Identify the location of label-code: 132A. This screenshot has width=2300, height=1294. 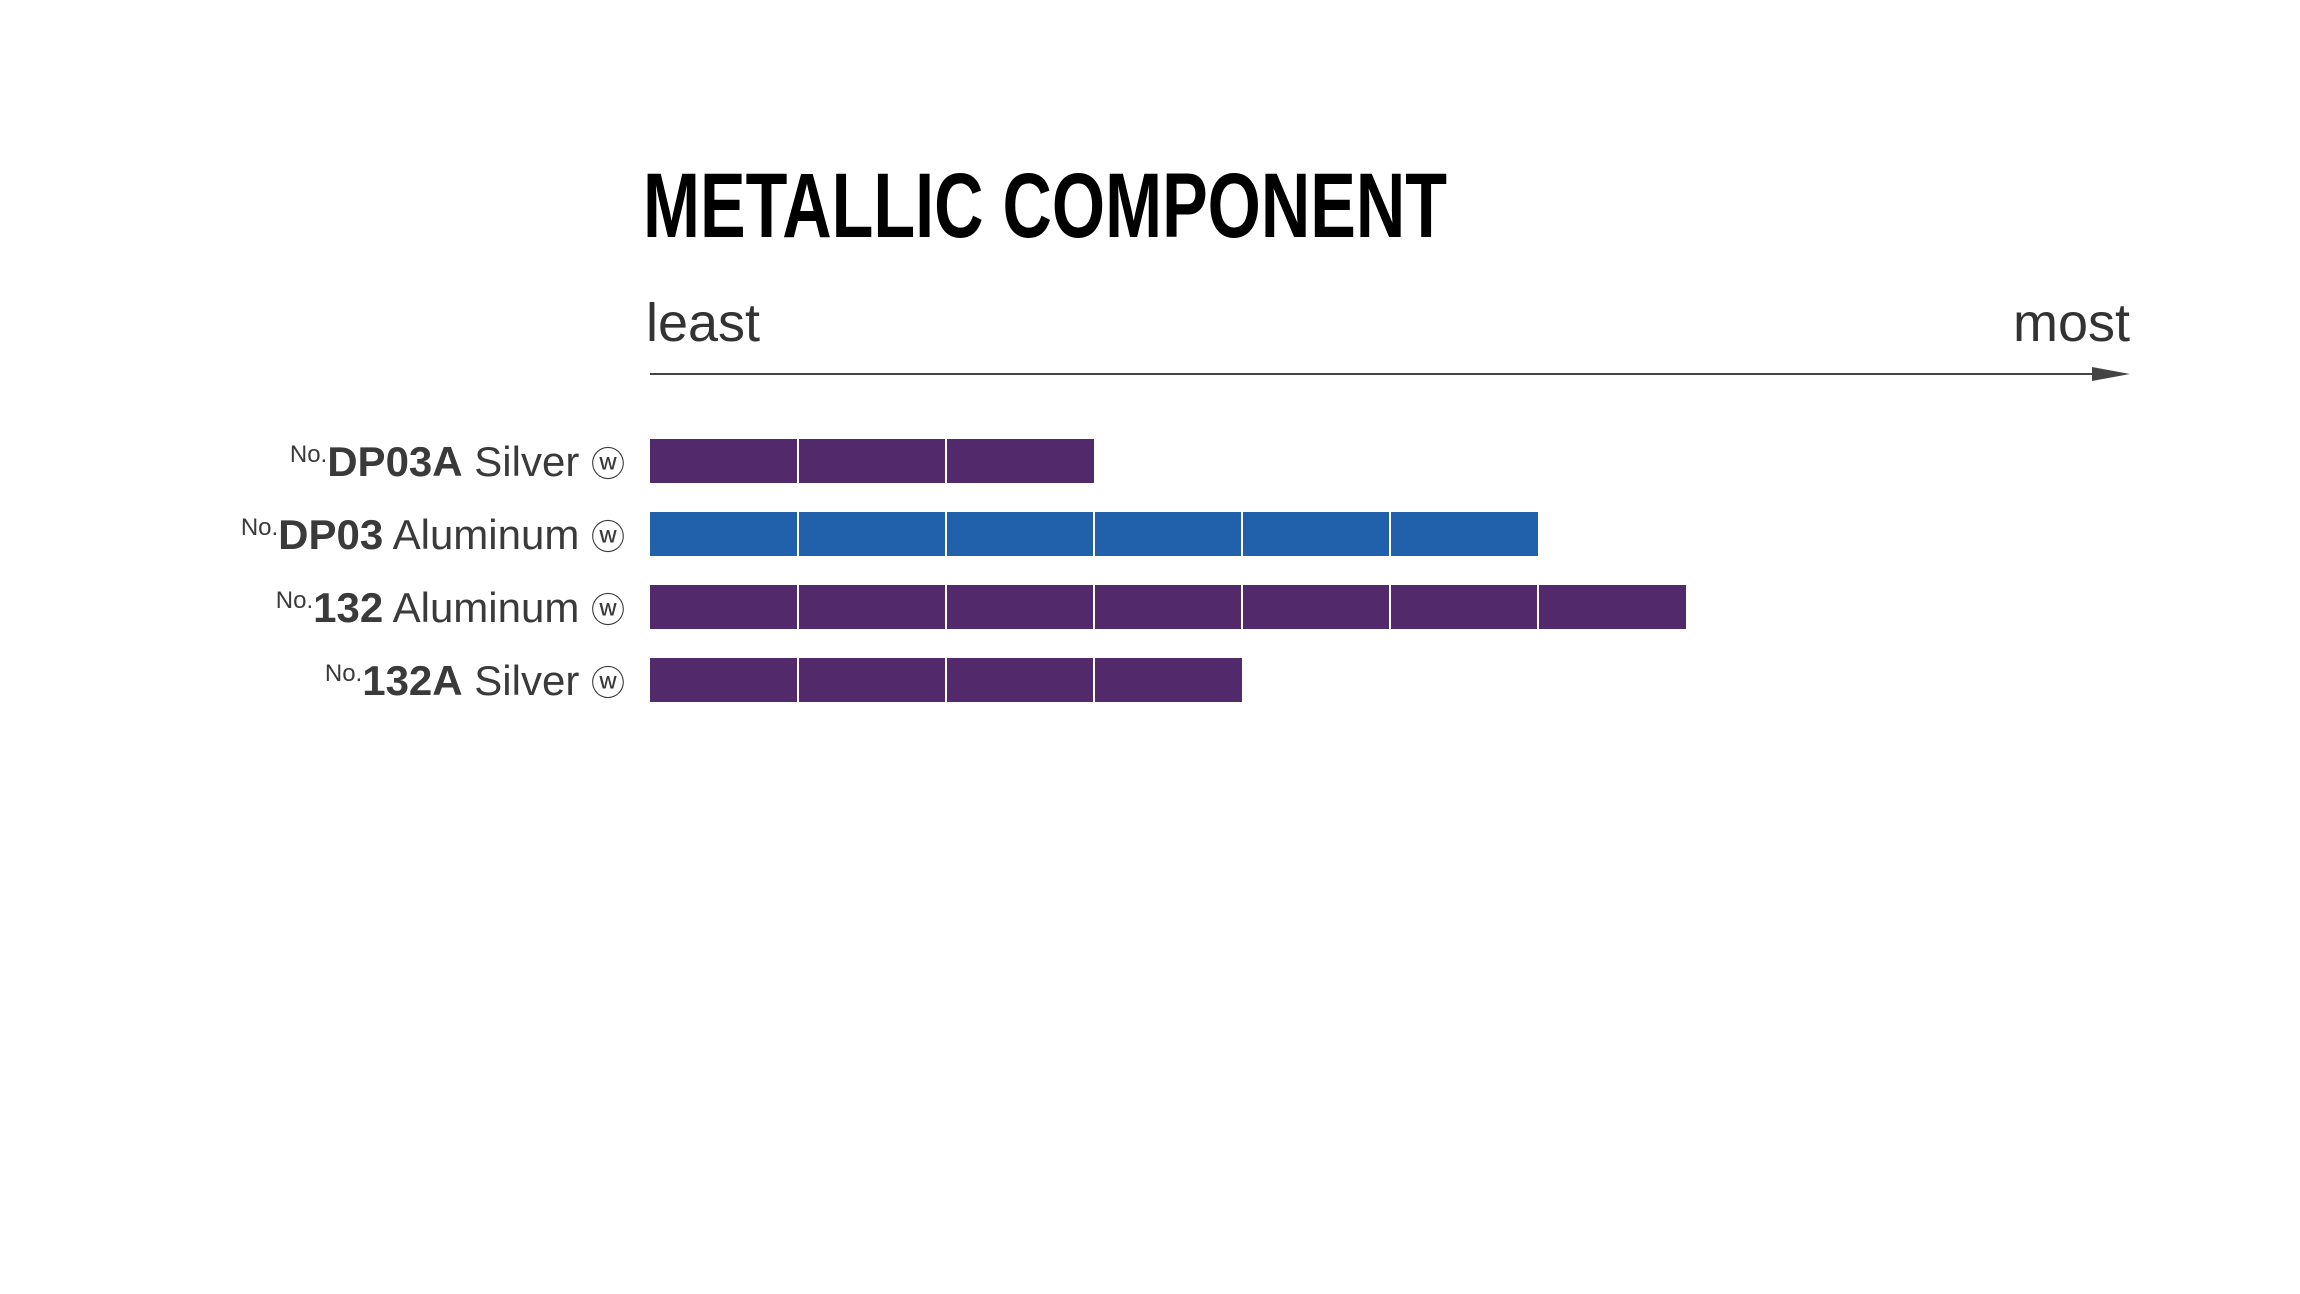
(412, 680).